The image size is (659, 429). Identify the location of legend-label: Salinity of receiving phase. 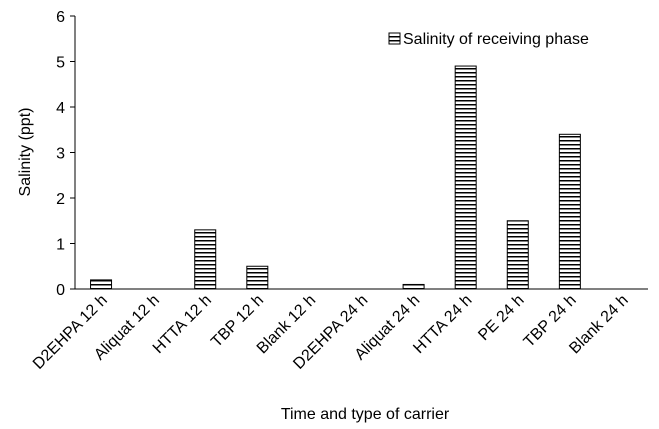
(496, 39).